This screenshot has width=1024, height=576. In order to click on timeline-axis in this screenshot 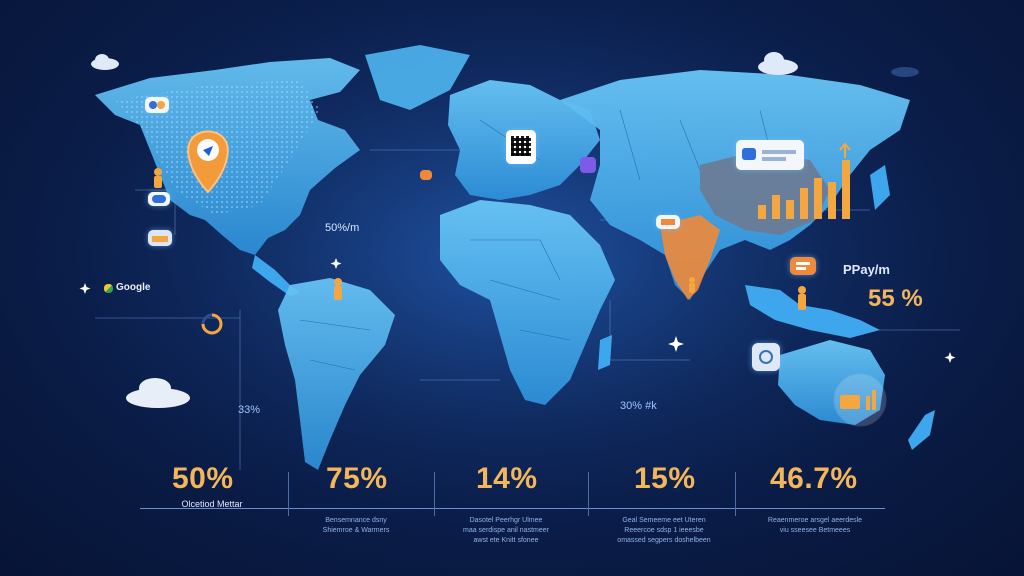, I will do `click(512, 508)`.